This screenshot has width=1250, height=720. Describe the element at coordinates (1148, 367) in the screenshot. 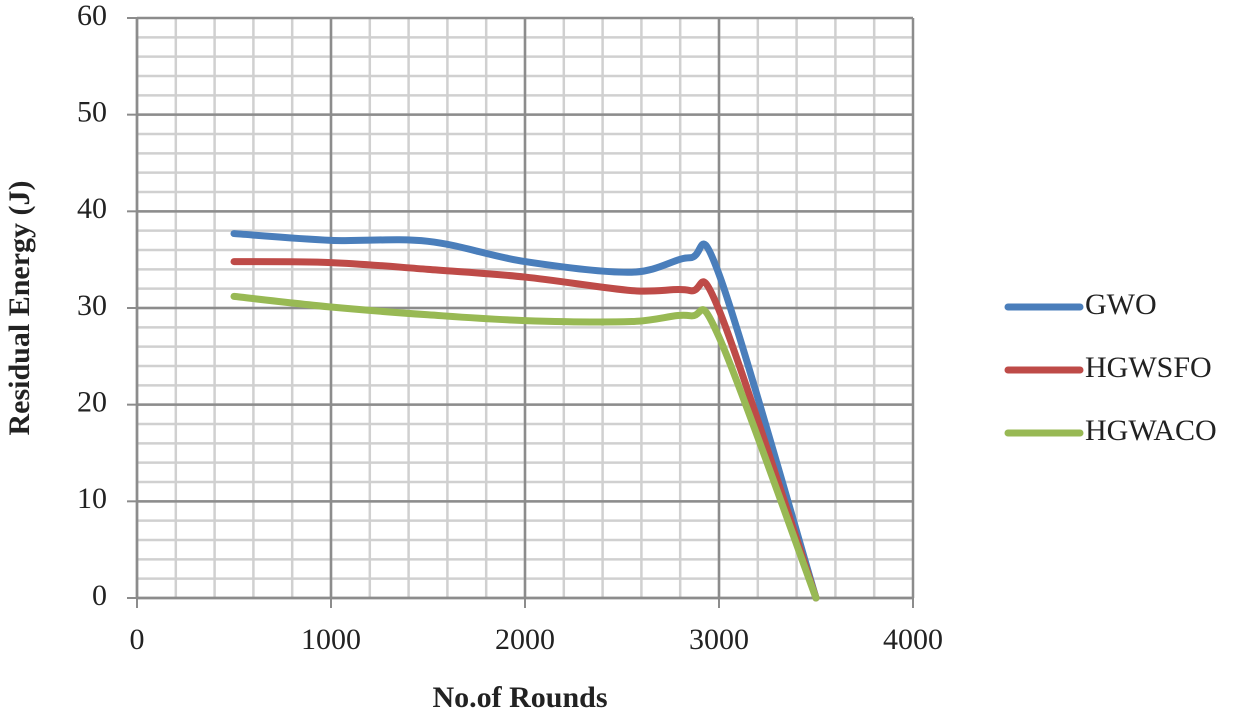

I see `legend-label: HGWSFO` at that location.